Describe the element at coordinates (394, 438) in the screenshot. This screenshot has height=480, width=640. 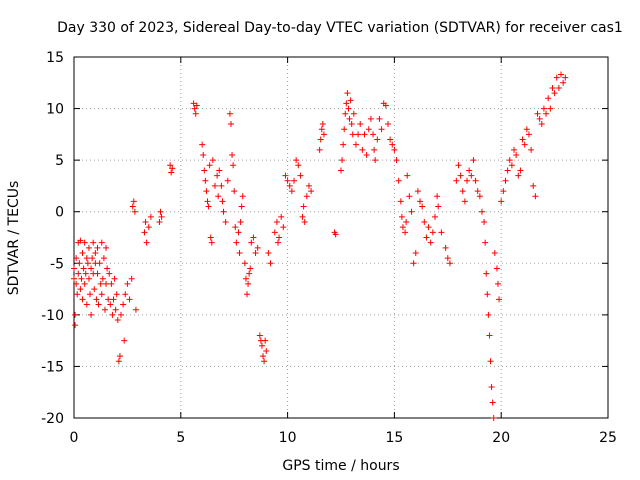
I see `x-tick-label: 15` at that location.